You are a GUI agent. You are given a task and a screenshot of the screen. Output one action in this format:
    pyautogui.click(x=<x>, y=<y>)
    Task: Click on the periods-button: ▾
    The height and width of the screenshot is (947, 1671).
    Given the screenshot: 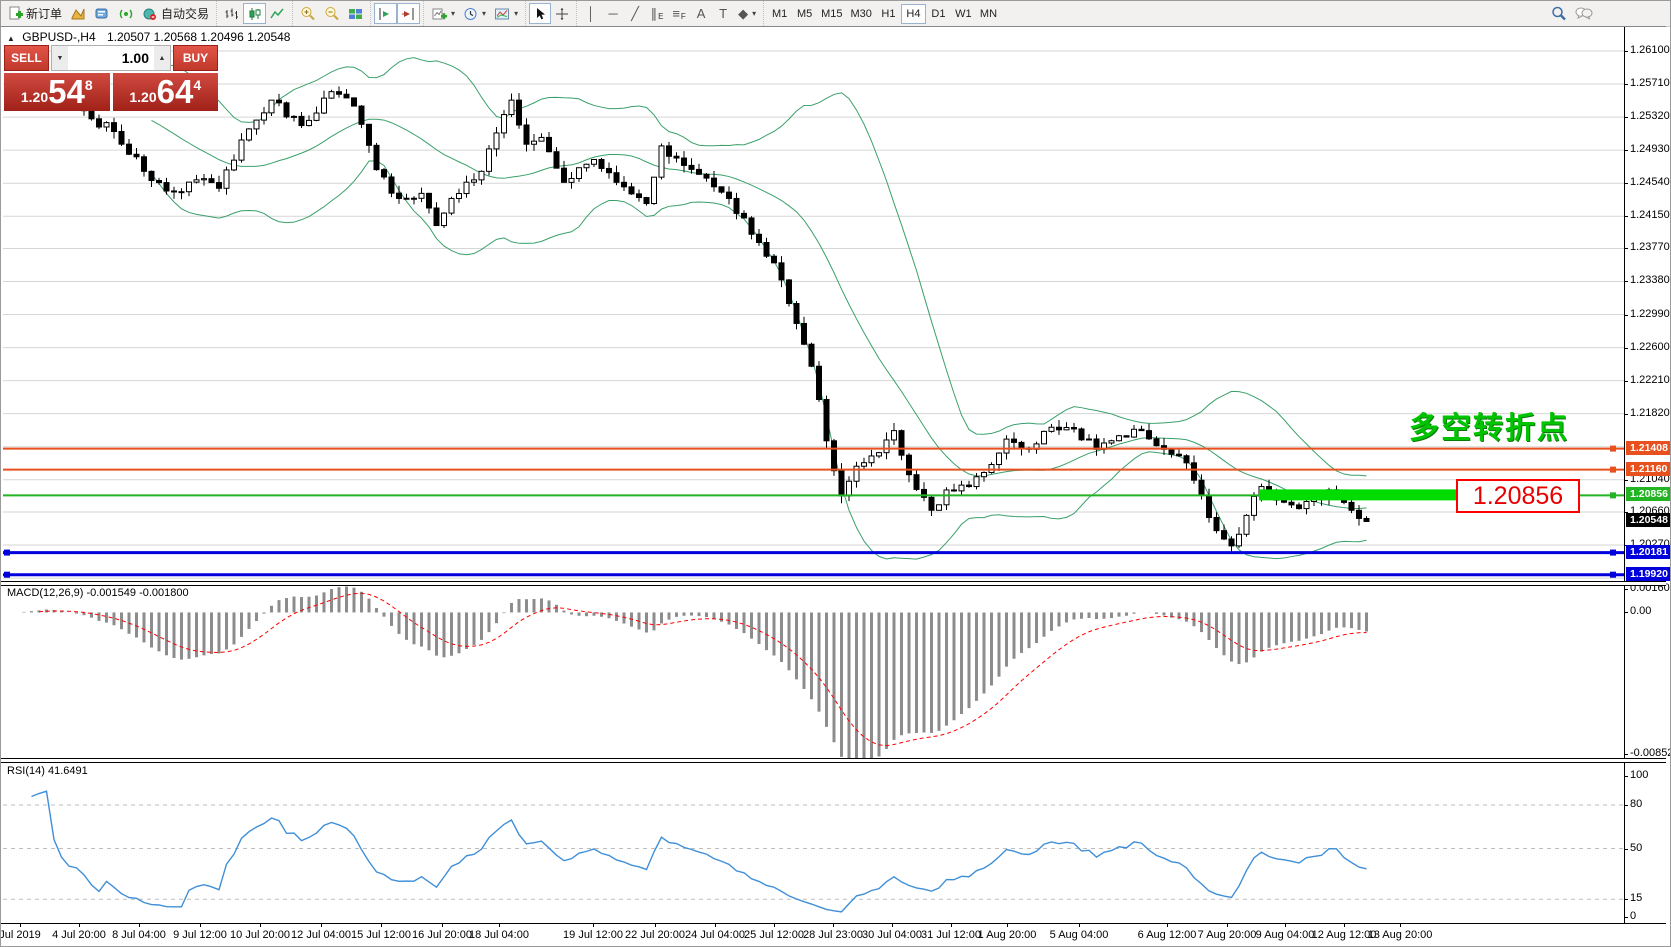 What is the action you would take?
    pyautogui.click(x=474, y=13)
    